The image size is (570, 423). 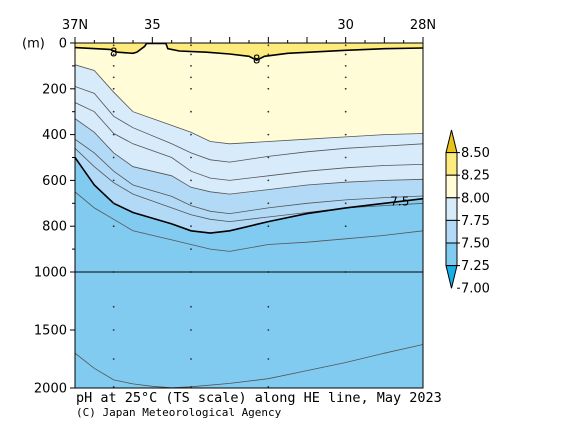 What do you see at coordinates (54, 181) in the screenshot?
I see `y-tick-label: 600` at bounding box center [54, 181].